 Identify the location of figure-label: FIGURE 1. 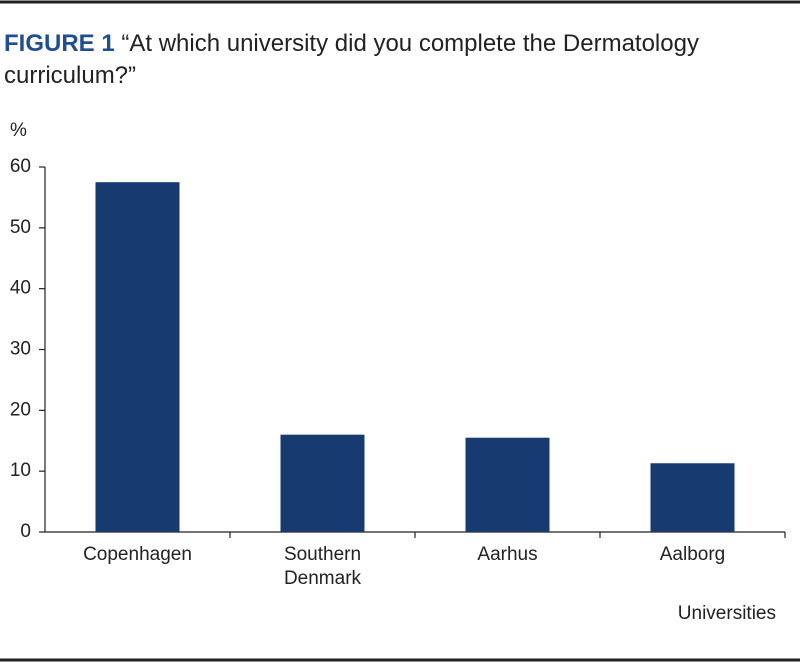
(59, 43).